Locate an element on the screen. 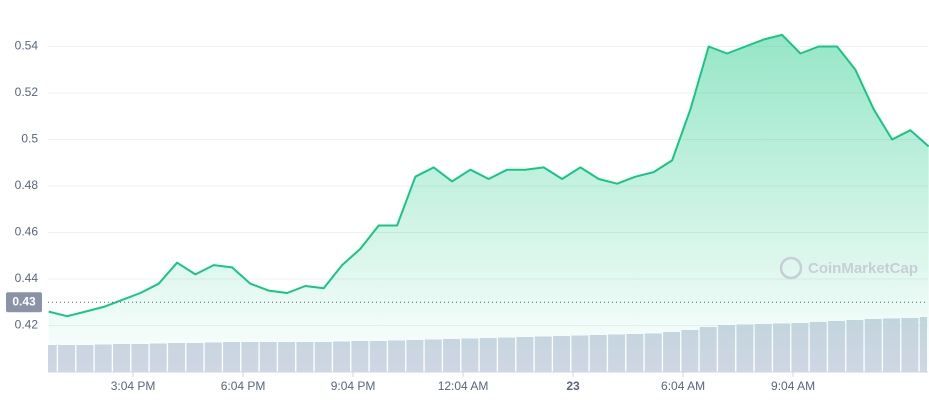 The image size is (929, 400). x-tick-label: 3:04 PM is located at coordinates (133, 386).